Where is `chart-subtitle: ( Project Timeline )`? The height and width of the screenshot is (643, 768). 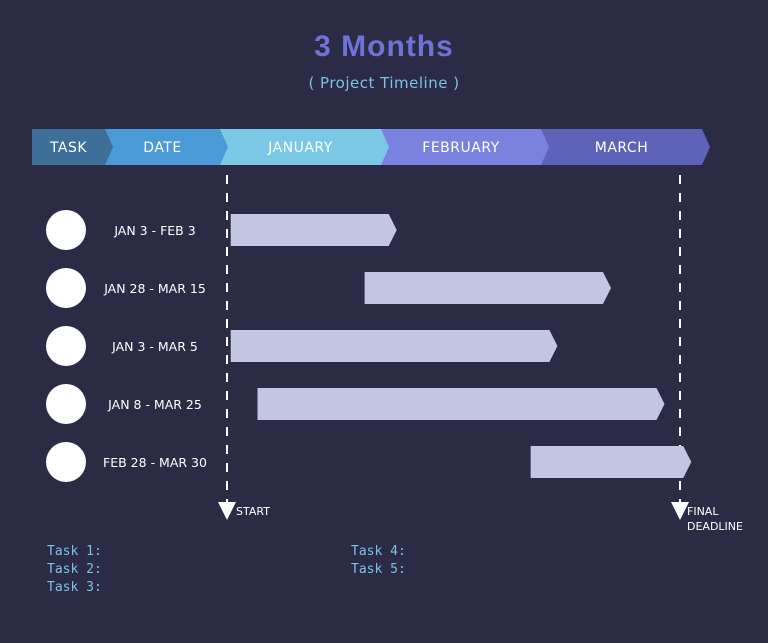 chart-subtitle: ( Project Timeline ) is located at coordinates (384, 83).